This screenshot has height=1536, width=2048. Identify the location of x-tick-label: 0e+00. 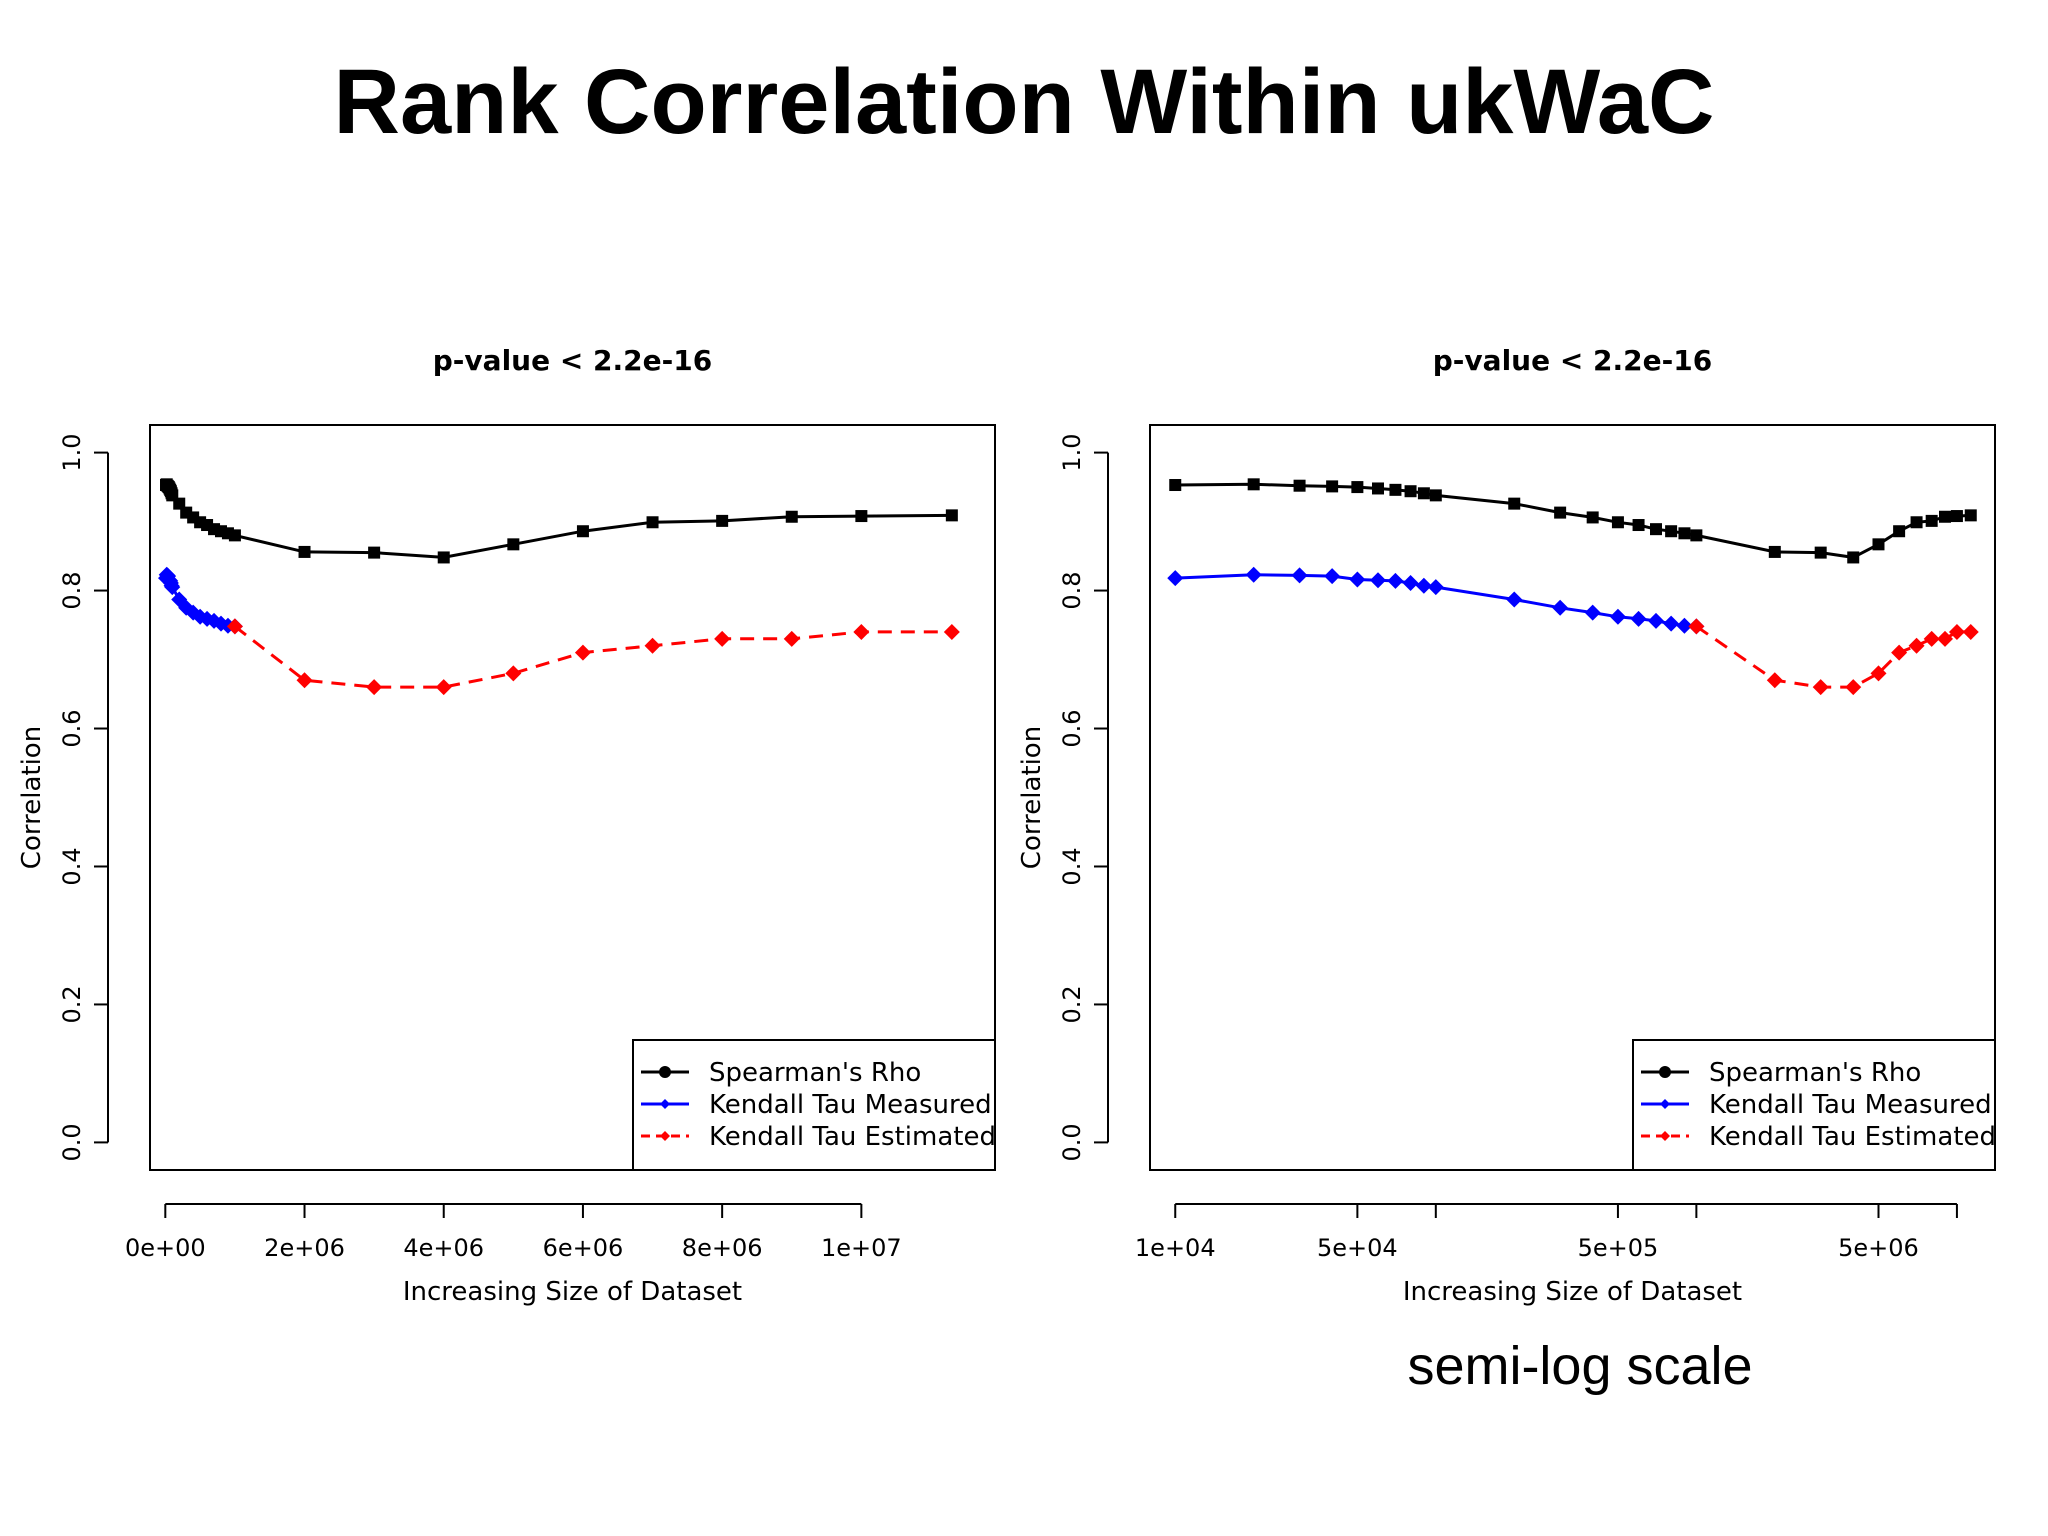
(165, 1248).